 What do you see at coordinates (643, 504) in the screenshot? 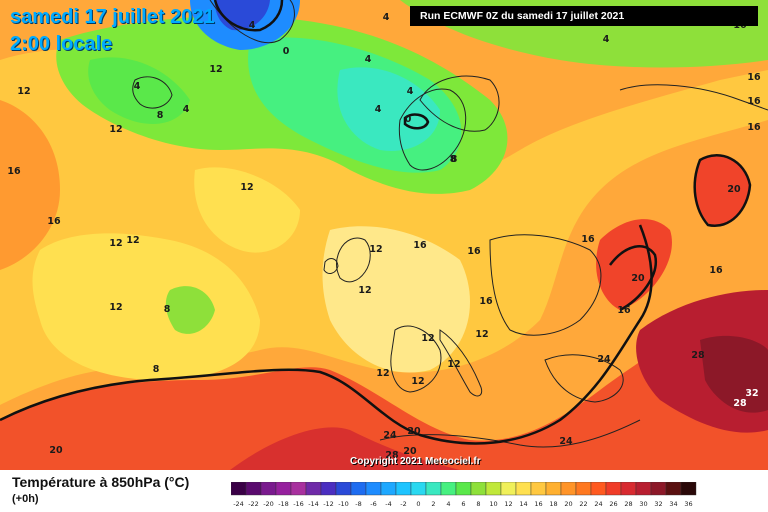
I see `legend-tick-label: 30` at bounding box center [643, 504].